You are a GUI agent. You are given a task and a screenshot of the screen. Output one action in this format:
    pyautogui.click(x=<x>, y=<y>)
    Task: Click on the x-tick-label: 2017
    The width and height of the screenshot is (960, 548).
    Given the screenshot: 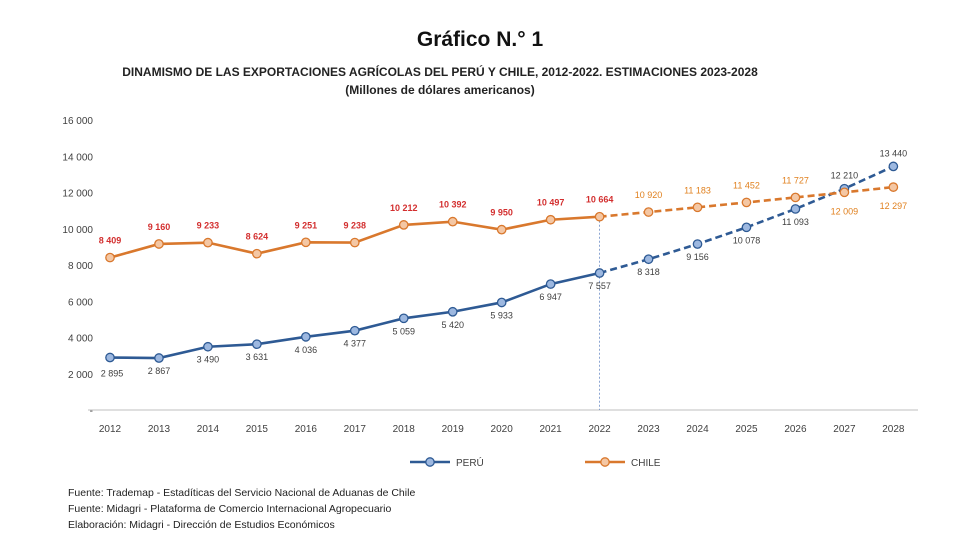 What is the action you would take?
    pyautogui.click(x=355, y=429)
    